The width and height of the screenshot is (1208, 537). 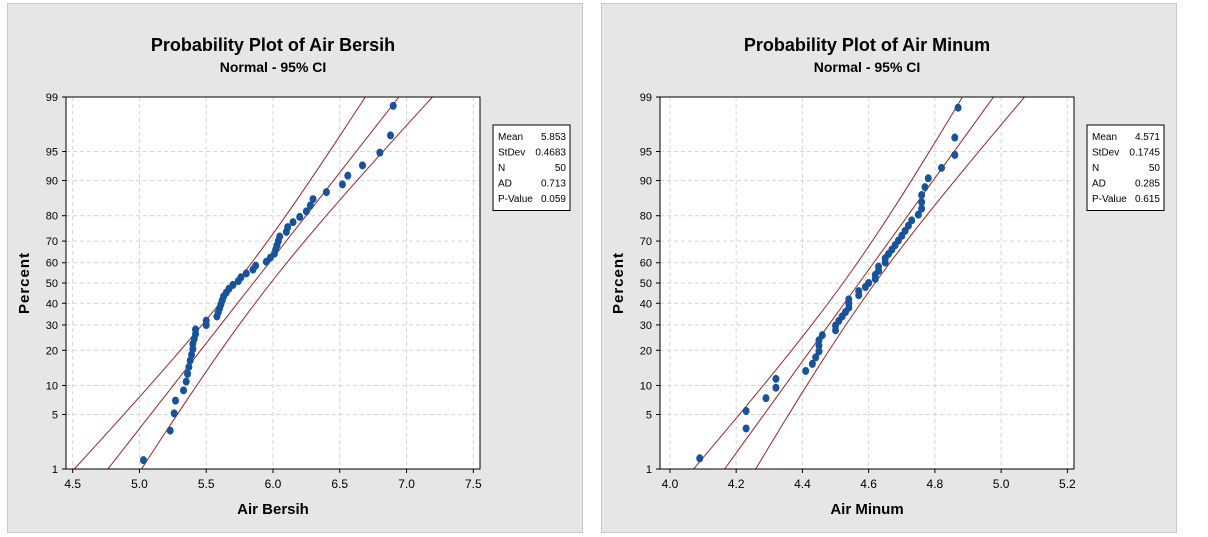 I want to click on stats-value: 0.4683, so click(x=550, y=153).